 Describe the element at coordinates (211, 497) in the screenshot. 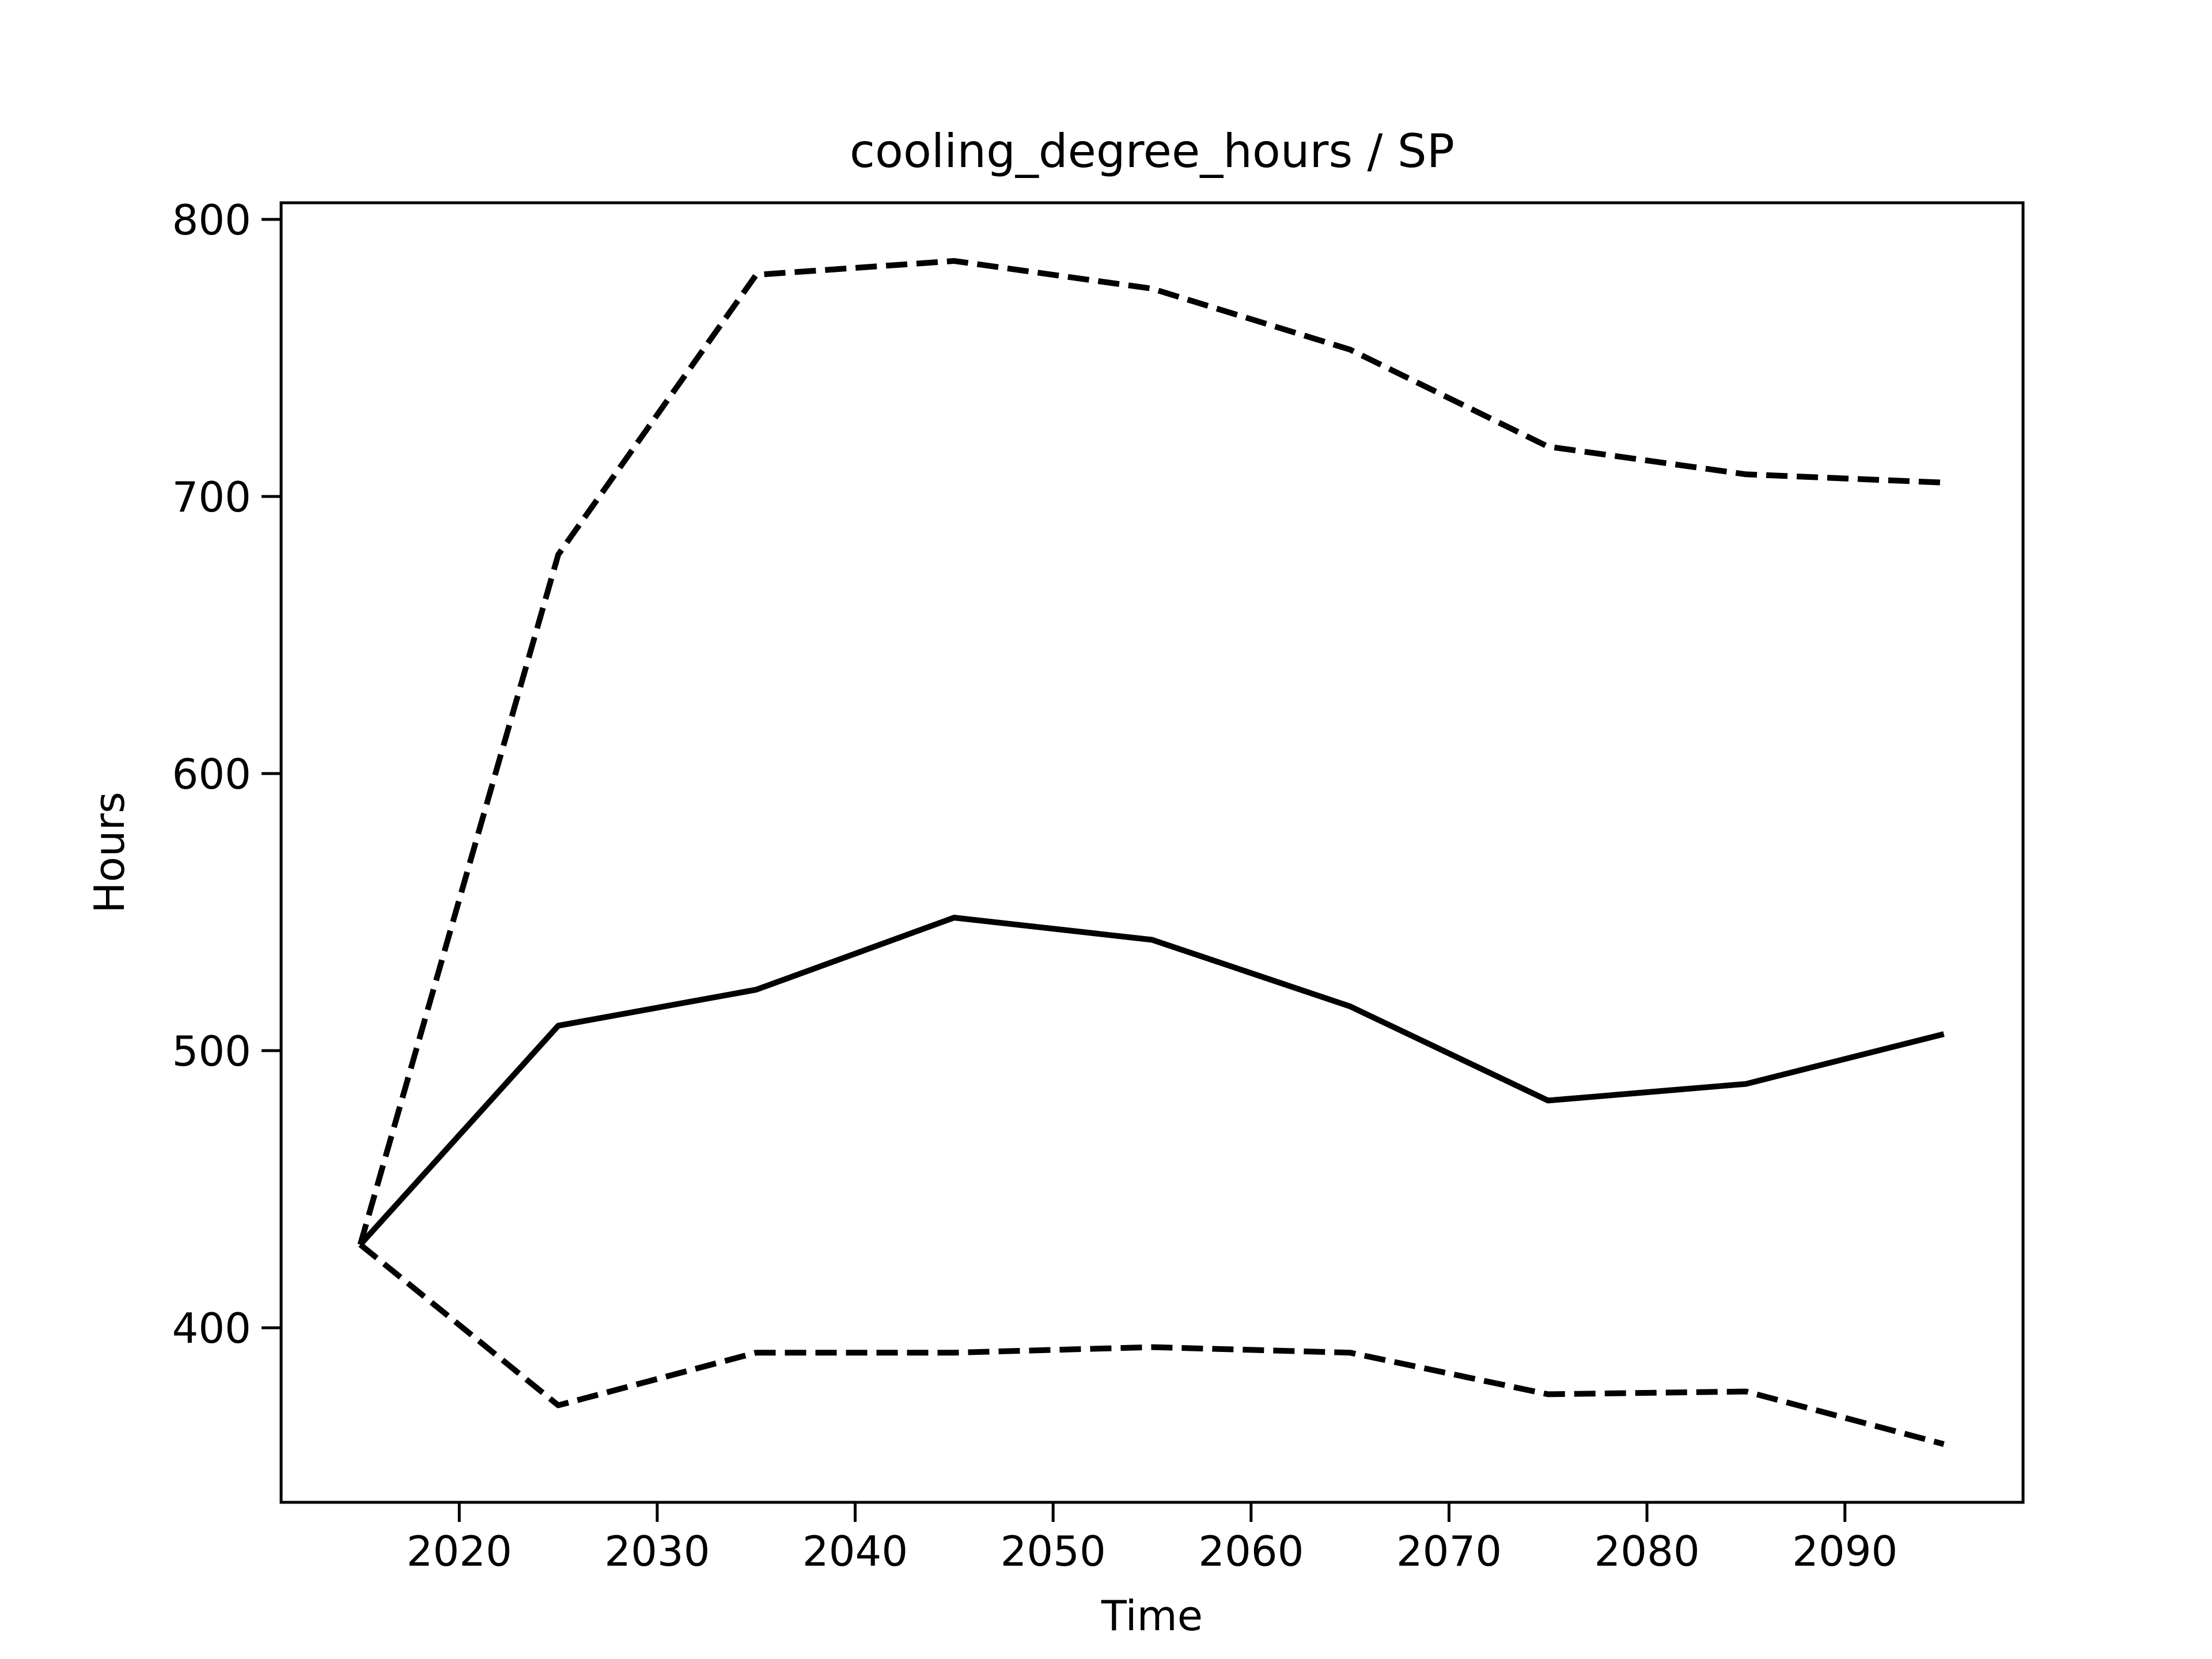

I see `y-tick-label: 700` at that location.